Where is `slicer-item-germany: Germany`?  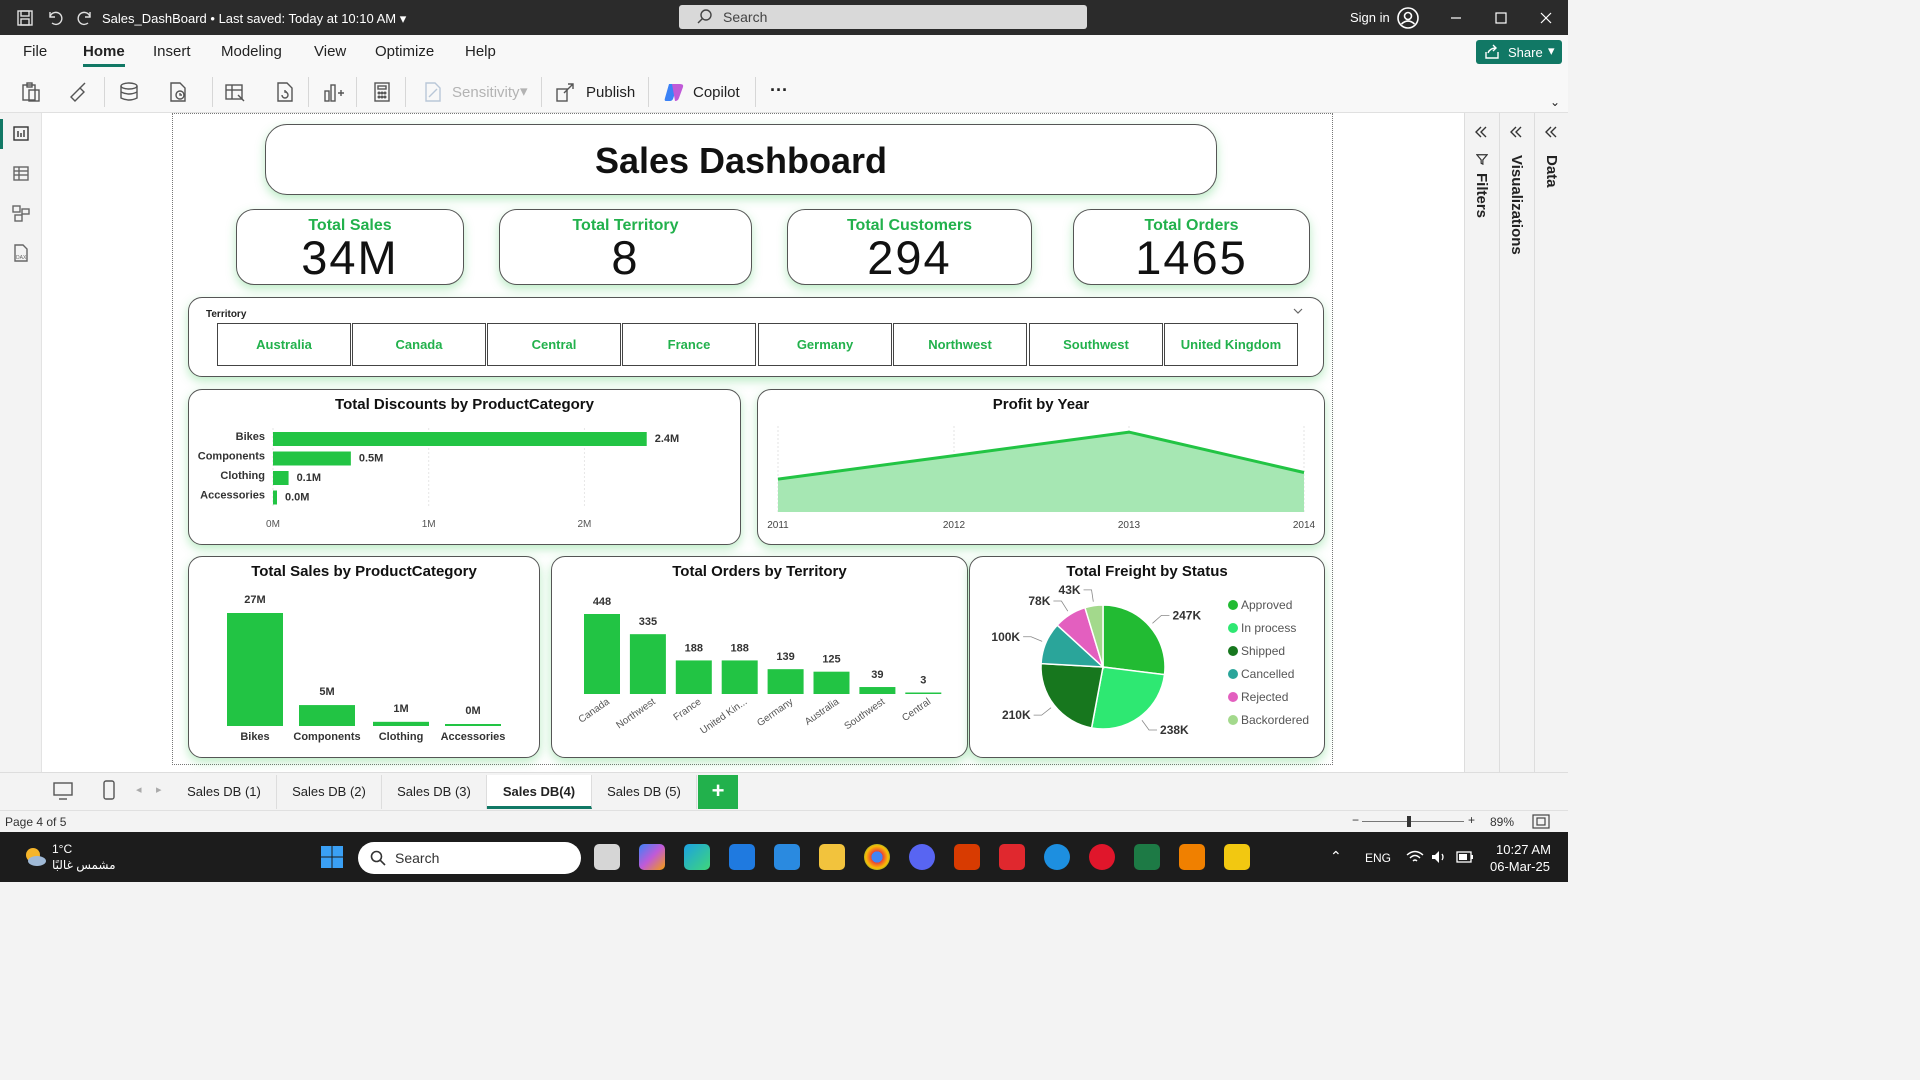 slicer-item-germany: Germany is located at coordinates (825, 344).